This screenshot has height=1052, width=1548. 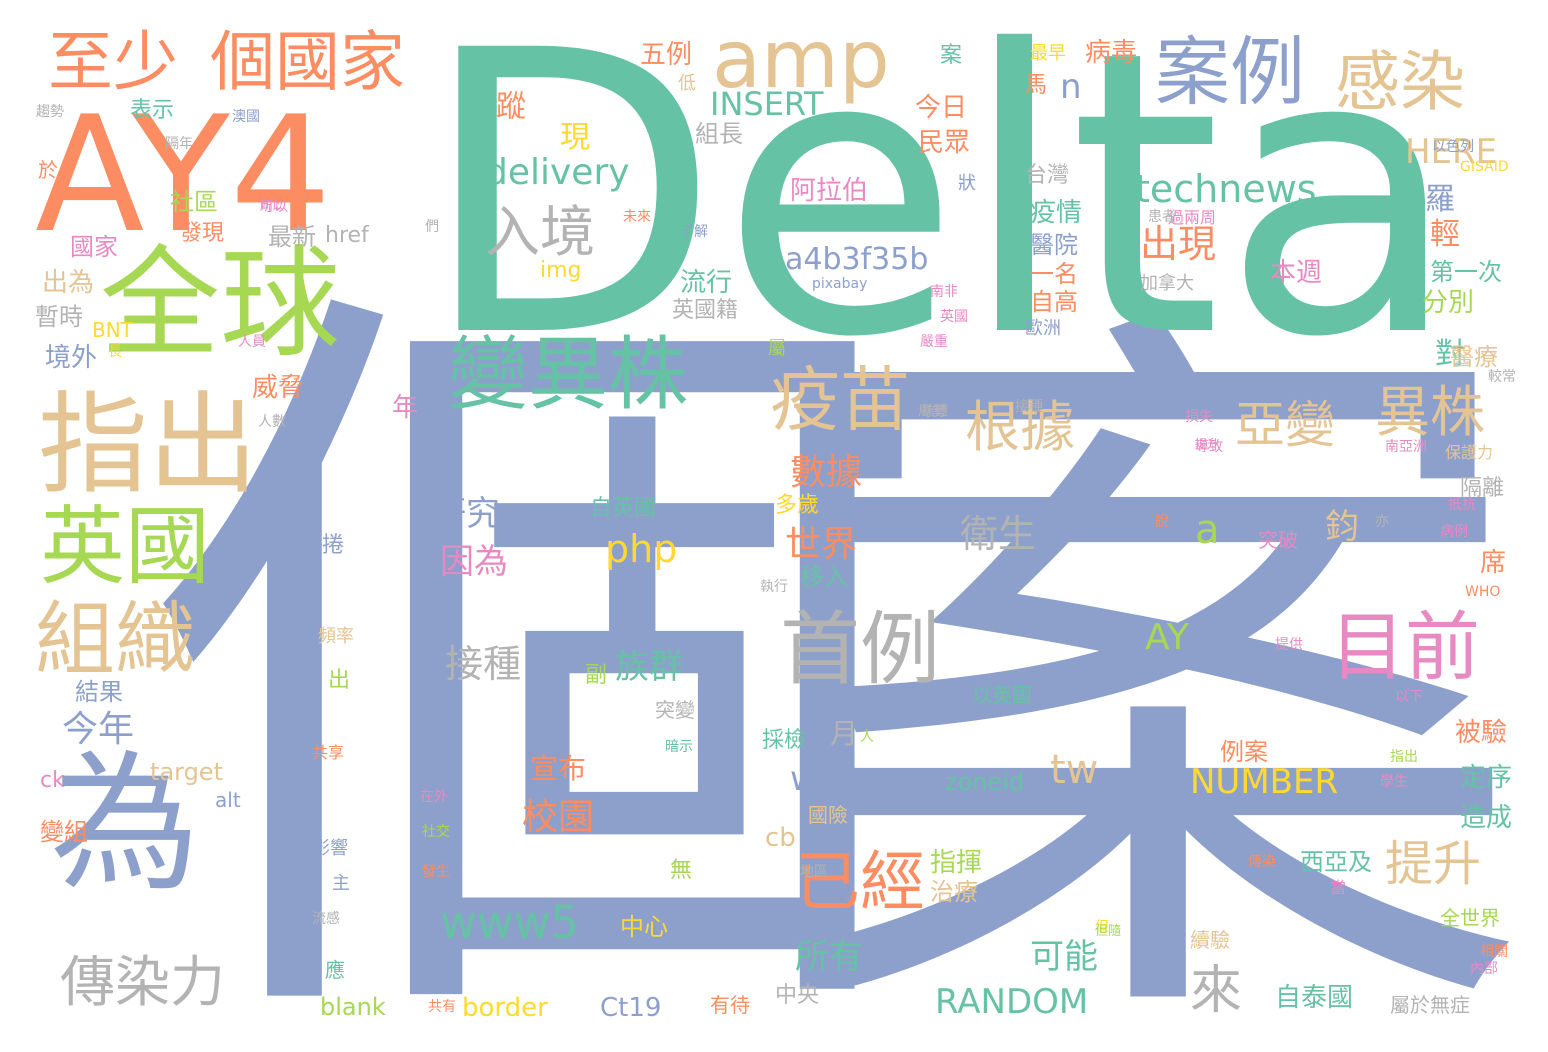 What do you see at coordinates (860, 649) in the screenshot?
I see `cloud-word: 首例` at bounding box center [860, 649].